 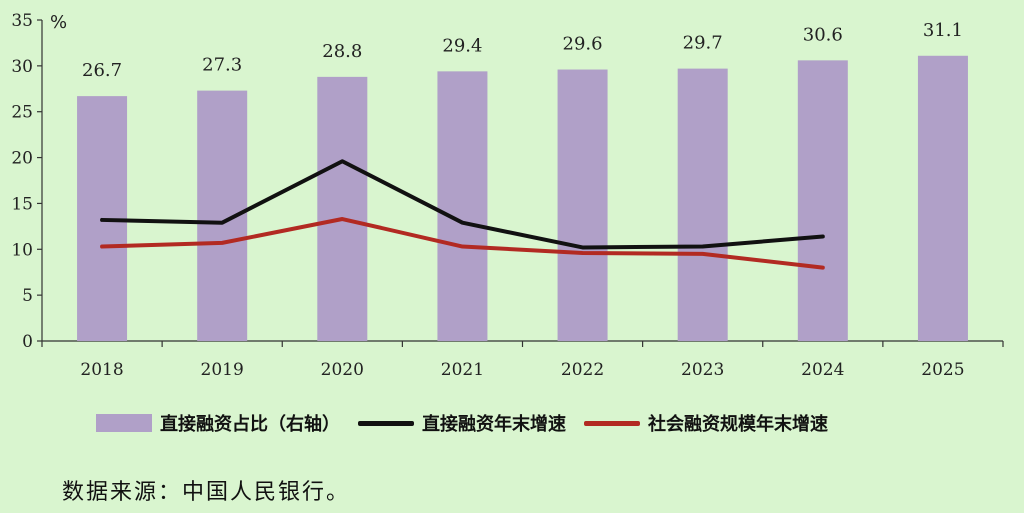 What do you see at coordinates (943, 30) in the screenshot?
I see `bar-data-label: 31.1` at bounding box center [943, 30].